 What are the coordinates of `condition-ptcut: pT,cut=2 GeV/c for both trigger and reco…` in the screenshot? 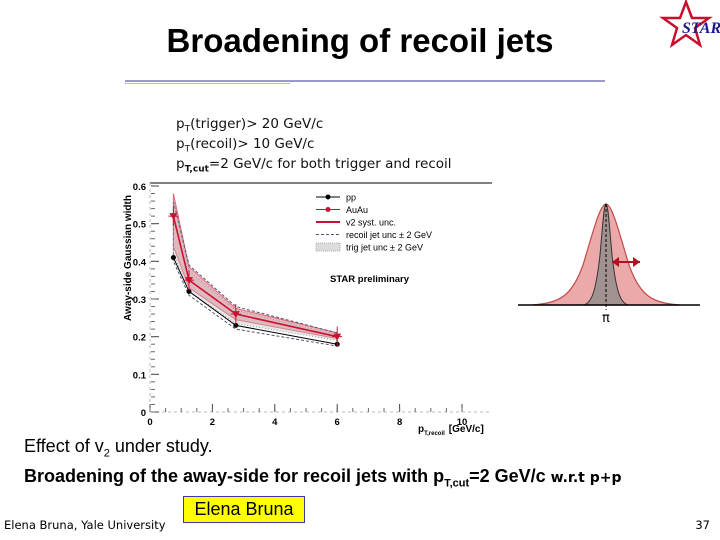 It's located at (314, 165).